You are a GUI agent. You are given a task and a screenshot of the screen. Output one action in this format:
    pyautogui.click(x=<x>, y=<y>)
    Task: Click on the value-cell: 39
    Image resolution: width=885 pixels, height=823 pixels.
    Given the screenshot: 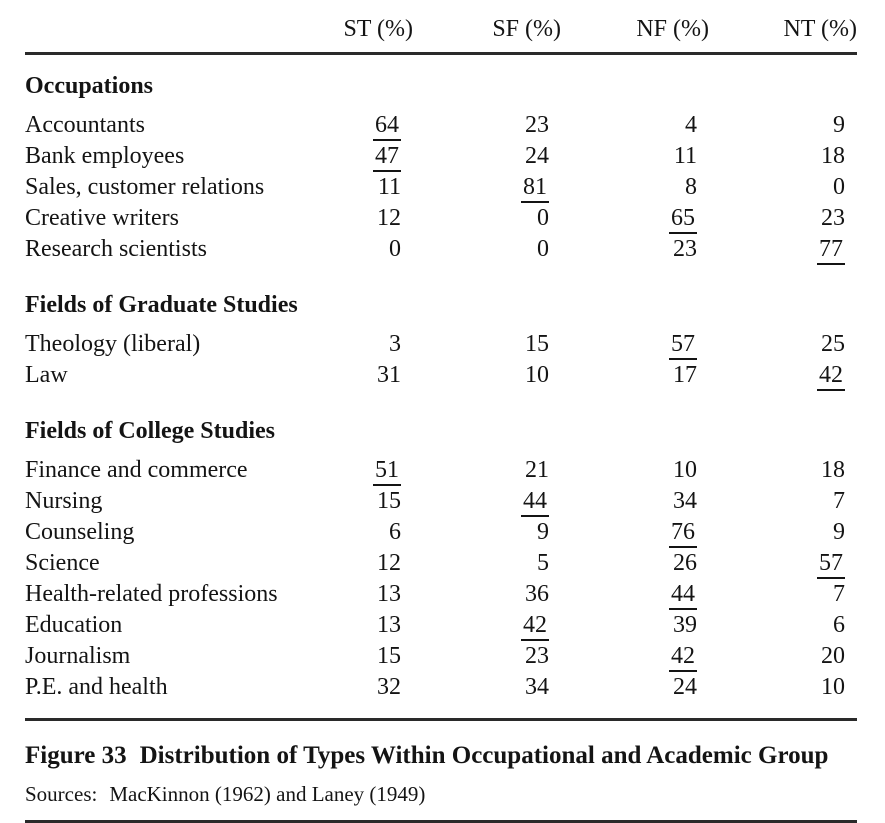 What is the action you would take?
    pyautogui.click(x=635, y=625)
    